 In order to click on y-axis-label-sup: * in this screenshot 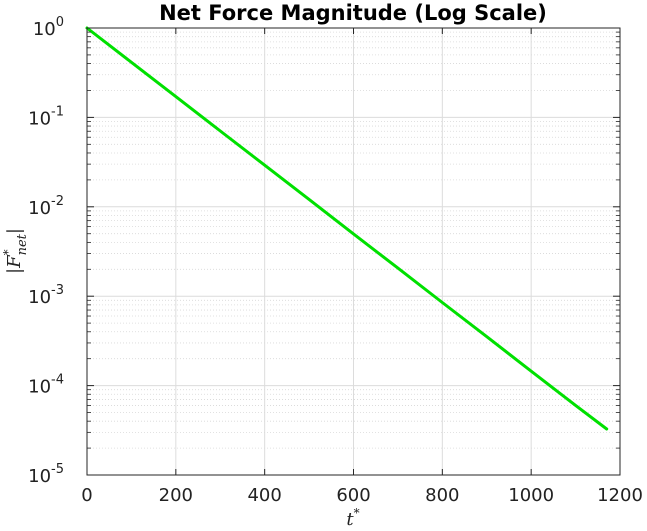, I will do `click(8, 252)`.